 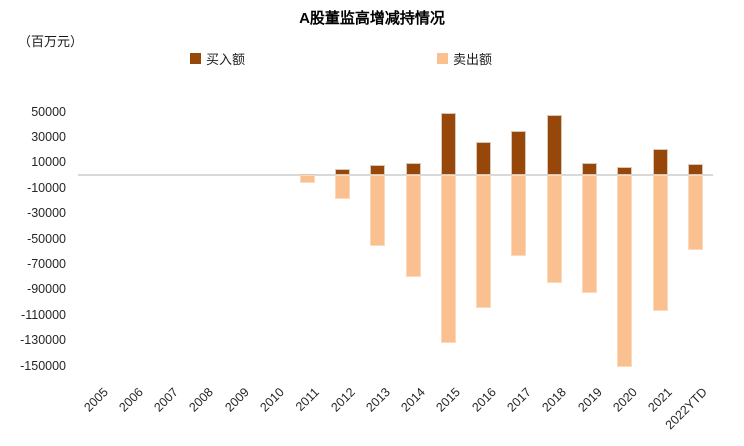 I want to click on legend-item-buy: 买入额, so click(x=217, y=58).